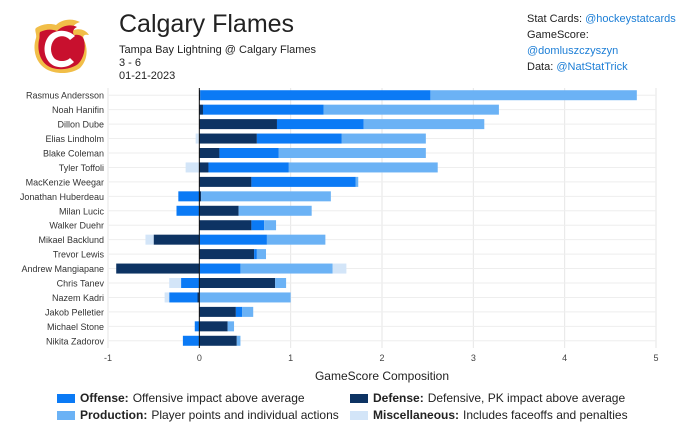  What do you see at coordinates (564, 358) in the screenshot?
I see `x-tick-label-4: 4` at bounding box center [564, 358].